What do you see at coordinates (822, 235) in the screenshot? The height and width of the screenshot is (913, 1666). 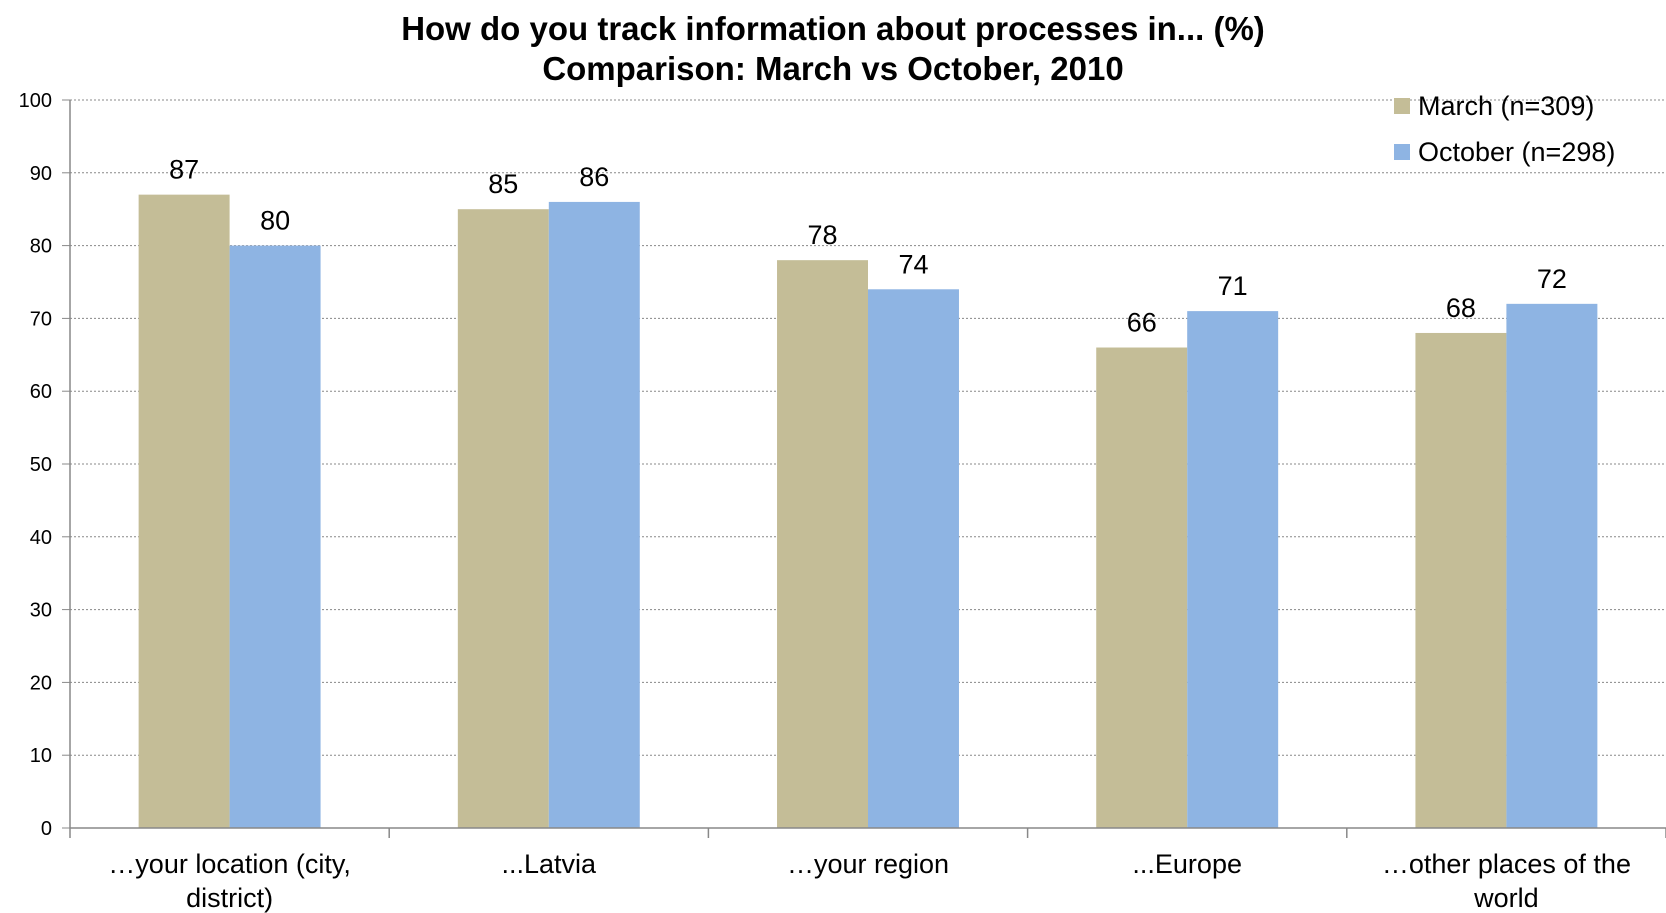 I see `data-label: 78` at bounding box center [822, 235].